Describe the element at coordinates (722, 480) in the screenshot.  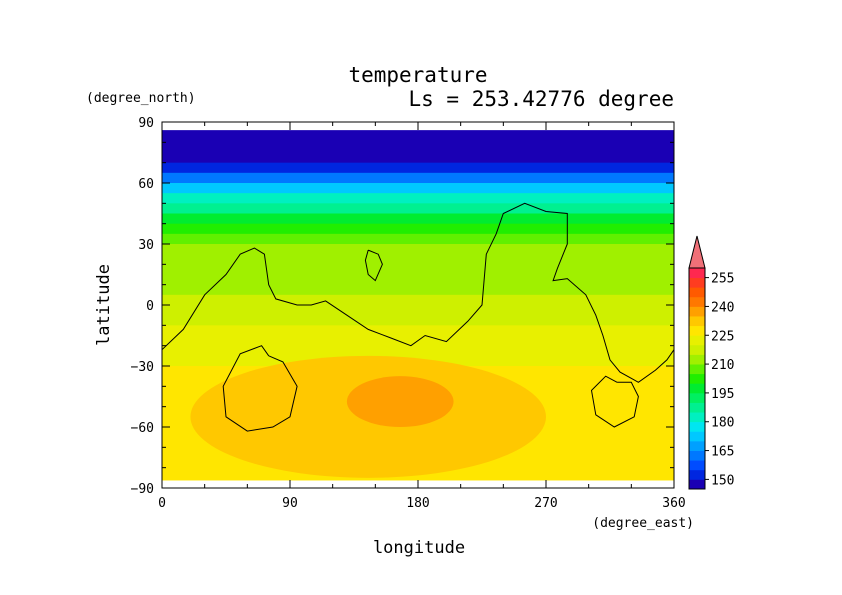
I see `colorbar-label: 150` at that location.